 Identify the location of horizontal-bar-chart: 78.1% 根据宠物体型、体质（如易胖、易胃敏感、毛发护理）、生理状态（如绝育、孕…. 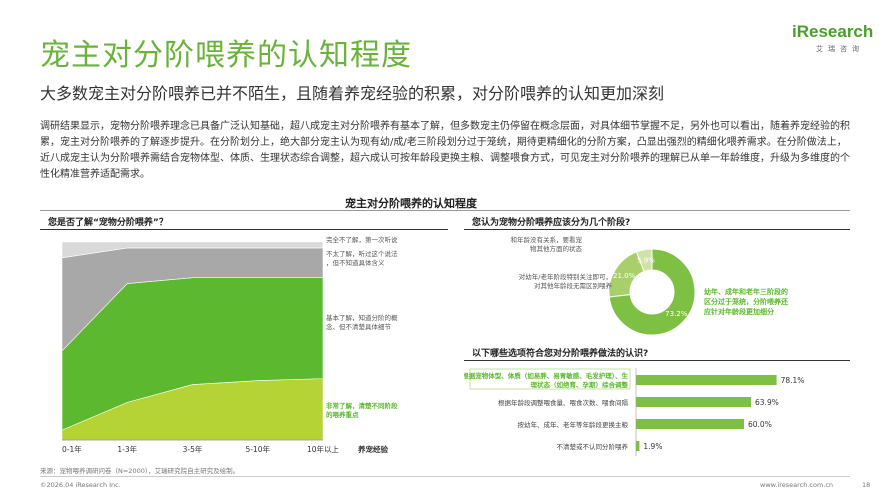
(634, 412).